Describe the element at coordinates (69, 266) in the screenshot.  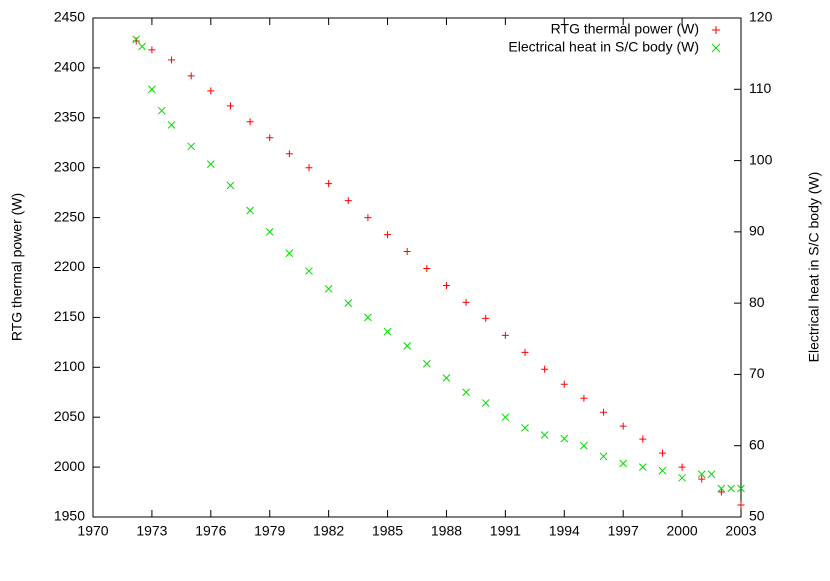
I see `y-tick-label: 2200` at that location.